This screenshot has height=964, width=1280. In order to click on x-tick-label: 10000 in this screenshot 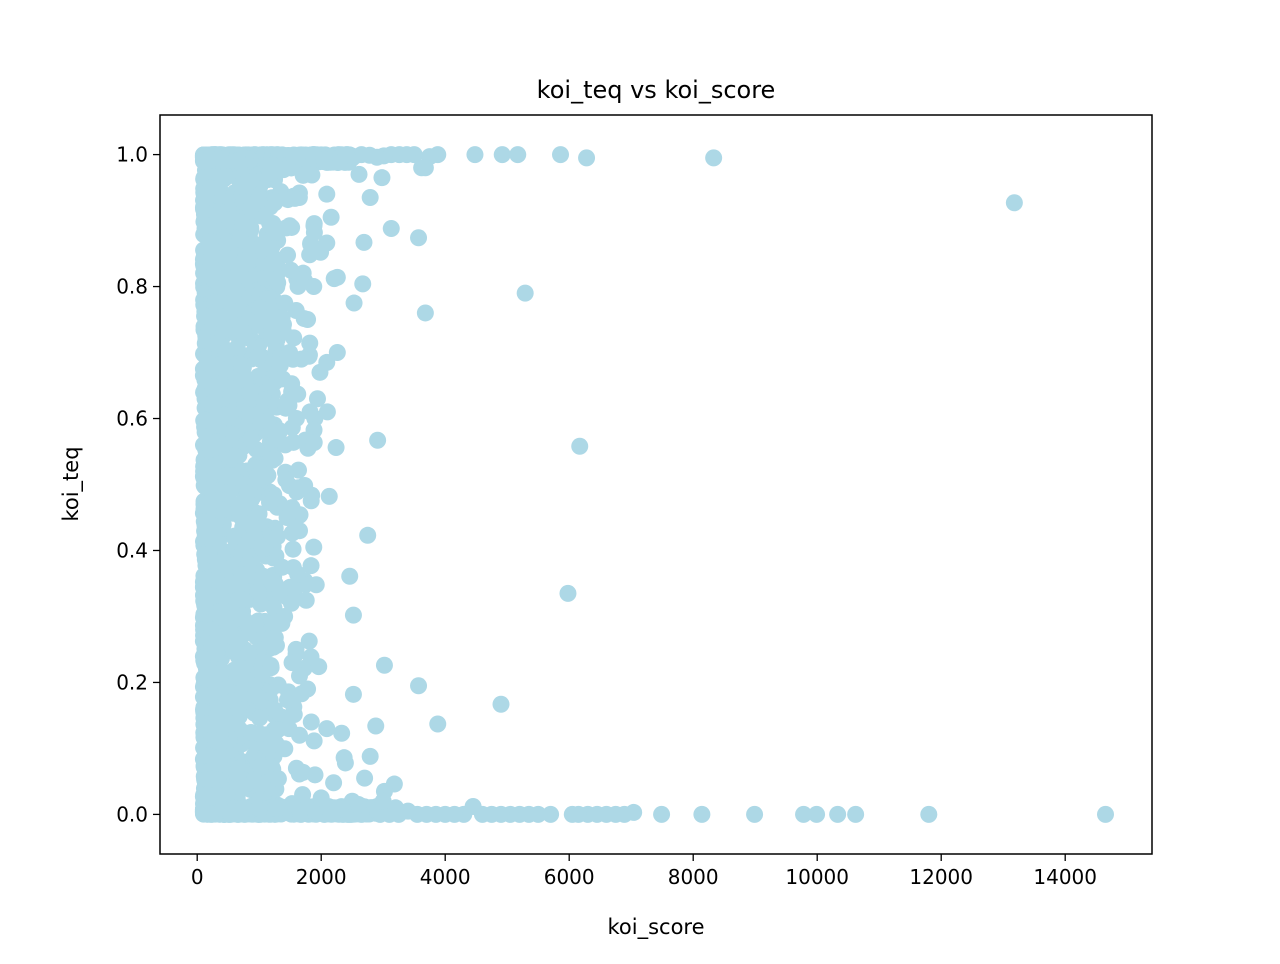, I will do `click(817, 877)`.